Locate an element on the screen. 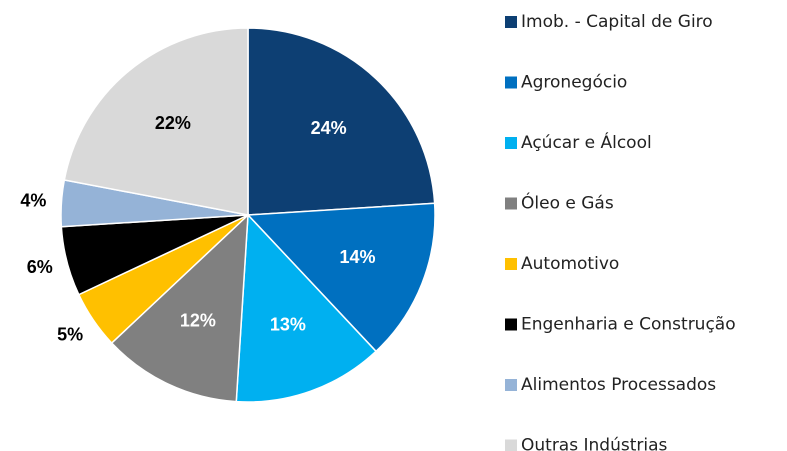 The image size is (787, 451). legend-label: Alimentos Processados is located at coordinates (618, 385).